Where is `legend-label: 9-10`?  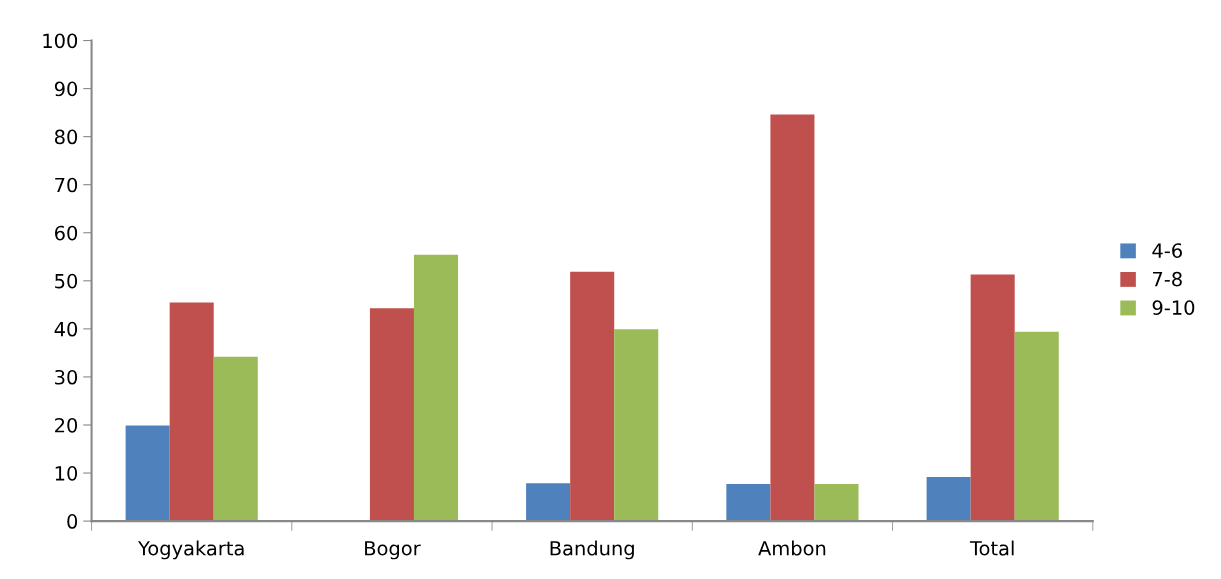 legend-label: 9-10 is located at coordinates (1173, 307).